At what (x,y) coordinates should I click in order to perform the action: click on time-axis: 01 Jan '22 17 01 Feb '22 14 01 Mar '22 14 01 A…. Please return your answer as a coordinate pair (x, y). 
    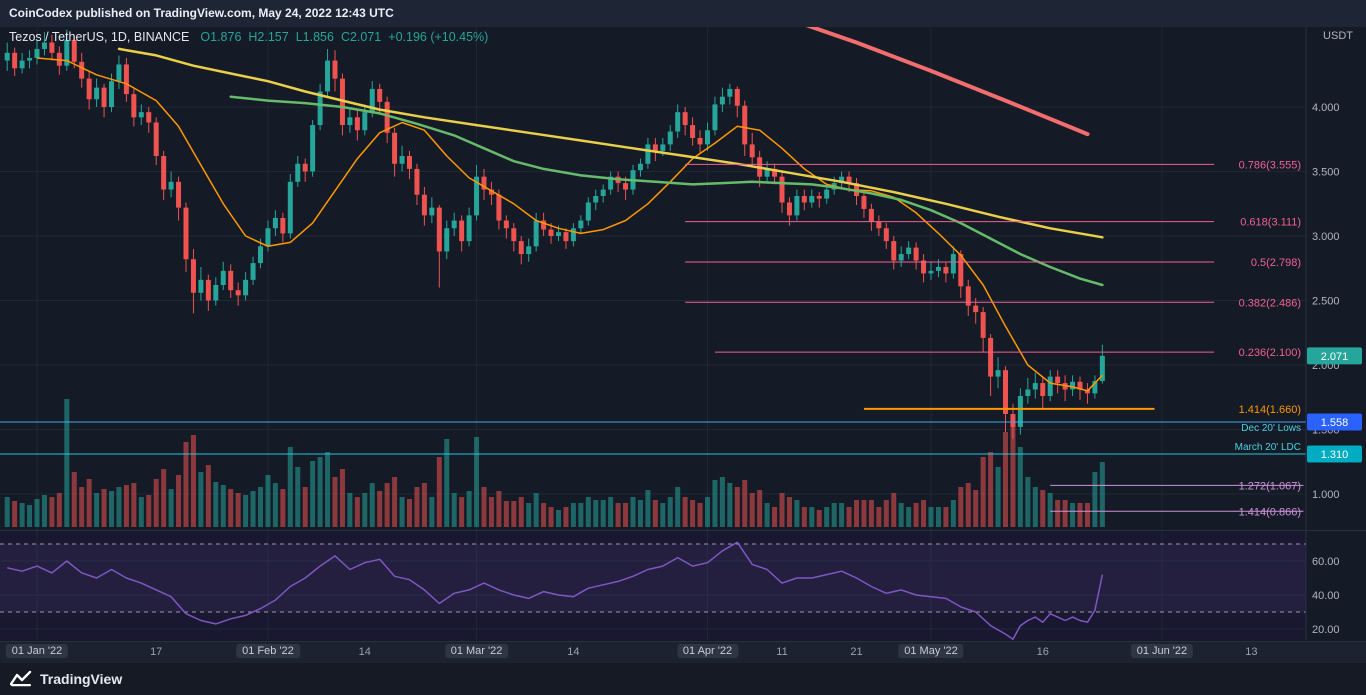
    Looking at the image, I should click on (683, 652).